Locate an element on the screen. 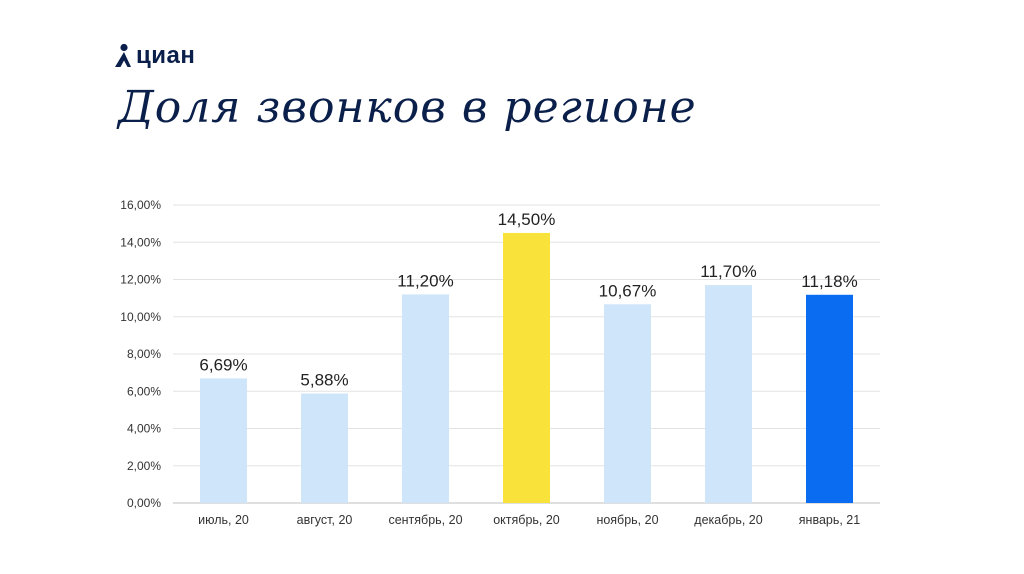 Image resolution: width=1024 pixels, height=574 pixels. y-tick-label: 14,00% is located at coordinates (140, 242).